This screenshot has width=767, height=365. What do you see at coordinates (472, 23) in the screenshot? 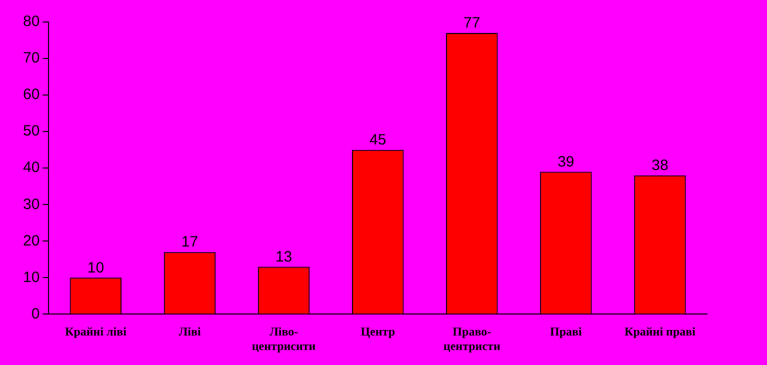
I see `data-label: 77` at bounding box center [472, 23].